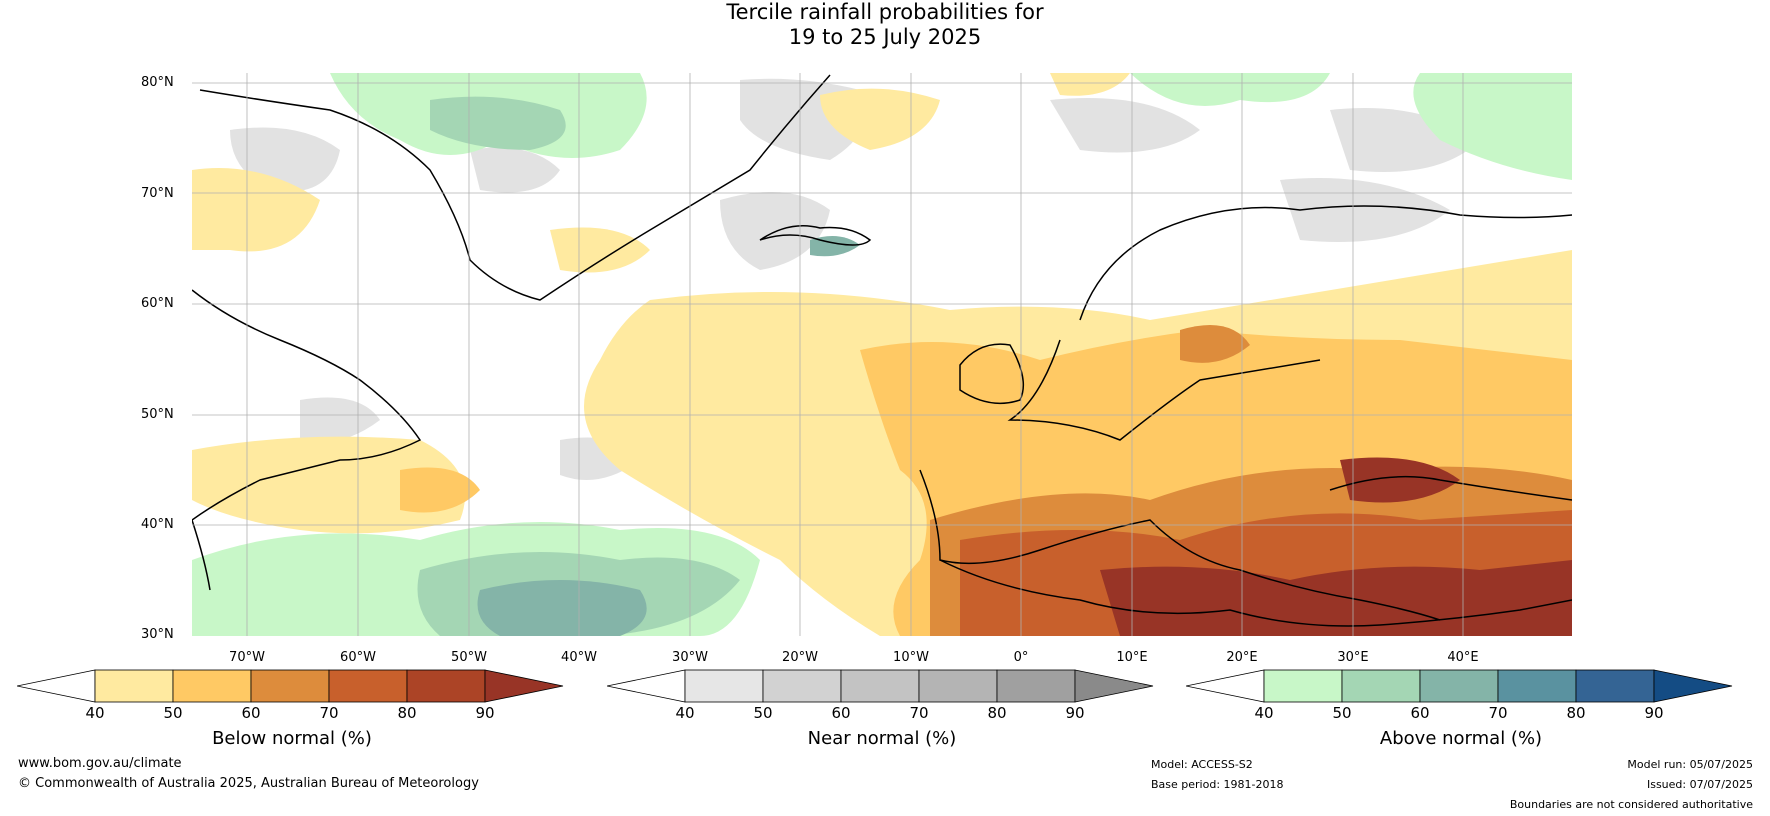 The image size is (1770, 816). I want to click on above-normal-label: Above normal (%), so click(1461, 738).